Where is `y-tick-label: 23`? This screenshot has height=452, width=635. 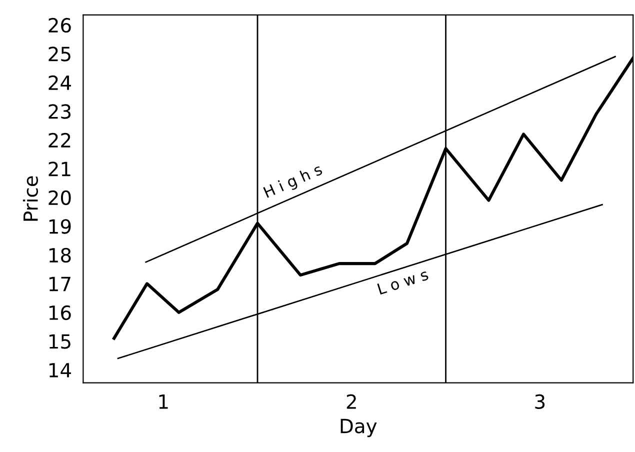 y-tick-label: 23 is located at coordinates (59, 111).